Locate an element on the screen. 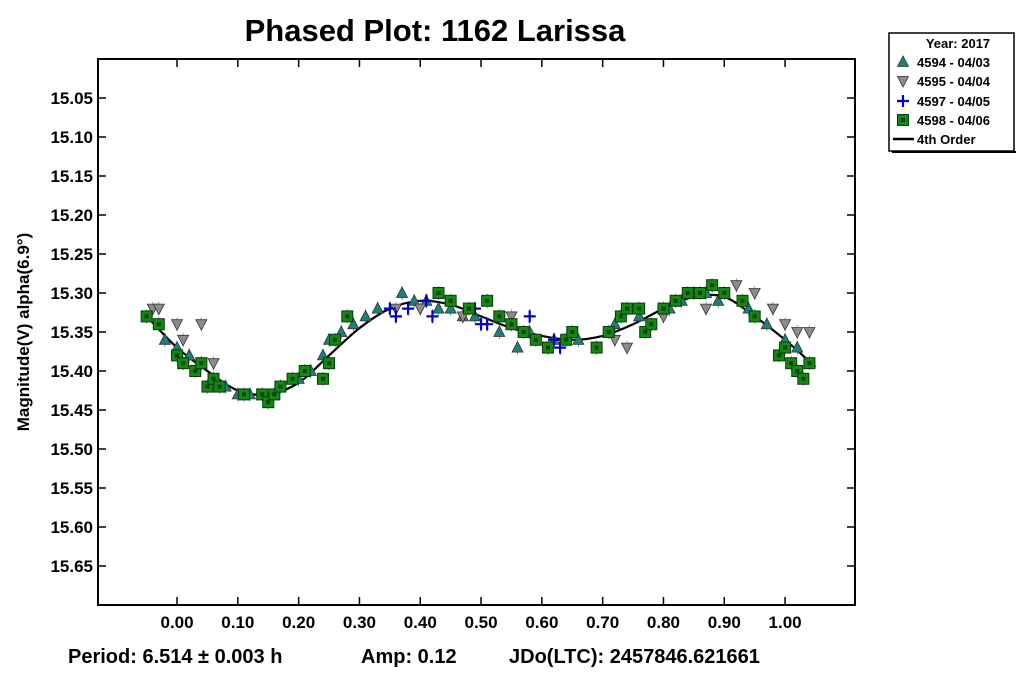 The width and height of the screenshot is (1024, 675). x-tick-label: 0.70 is located at coordinates (602, 622).